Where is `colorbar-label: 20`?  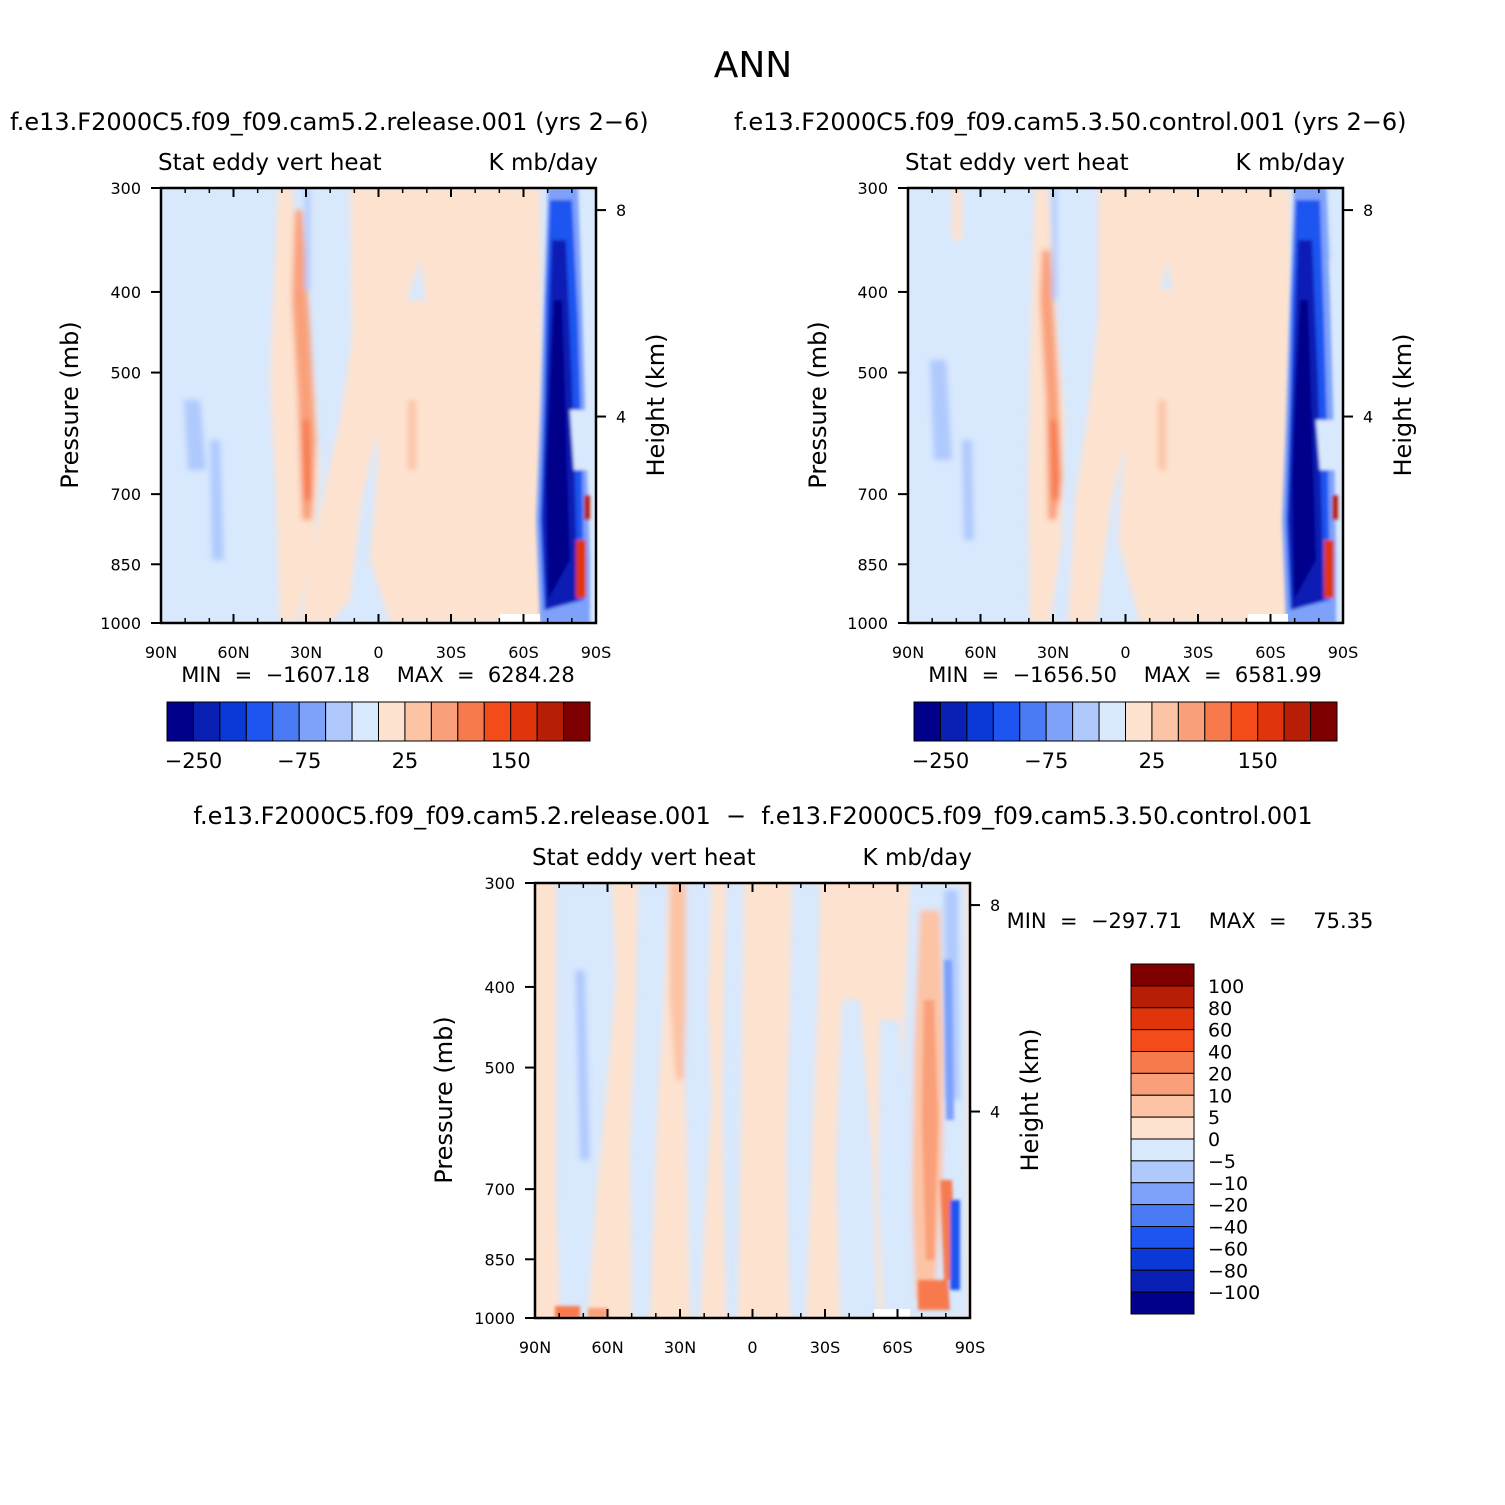 colorbar-label: 20 is located at coordinates (1220, 1074).